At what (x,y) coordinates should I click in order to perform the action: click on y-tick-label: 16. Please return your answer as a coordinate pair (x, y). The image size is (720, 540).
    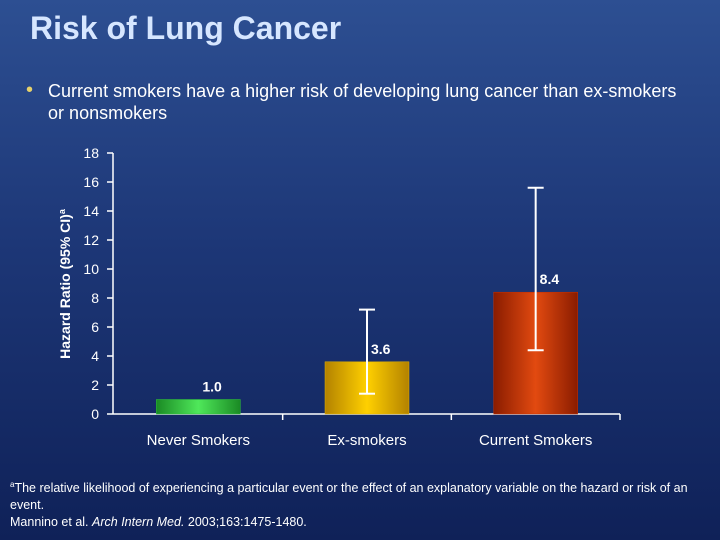
    Looking at the image, I should click on (91, 182).